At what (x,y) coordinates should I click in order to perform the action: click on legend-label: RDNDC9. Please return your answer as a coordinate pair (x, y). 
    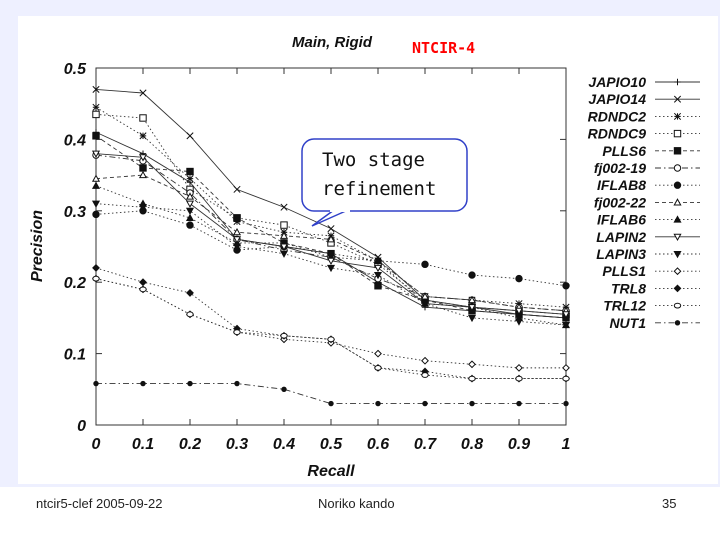
    Looking at the image, I should click on (617, 134).